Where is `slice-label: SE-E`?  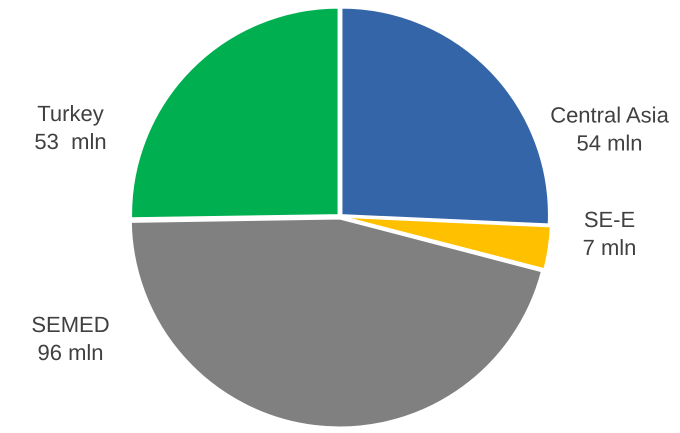 slice-label: SE-E is located at coordinates (610, 219).